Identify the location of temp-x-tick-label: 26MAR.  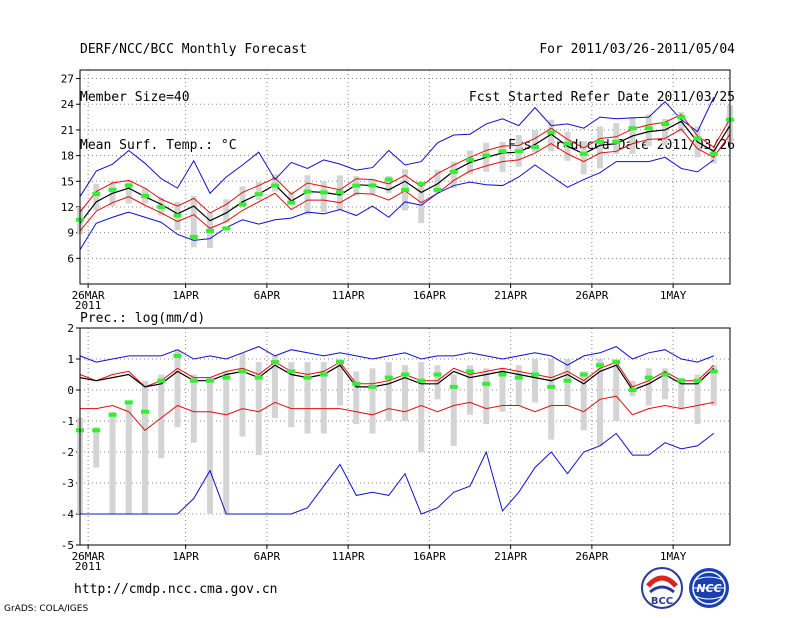
(88, 295).